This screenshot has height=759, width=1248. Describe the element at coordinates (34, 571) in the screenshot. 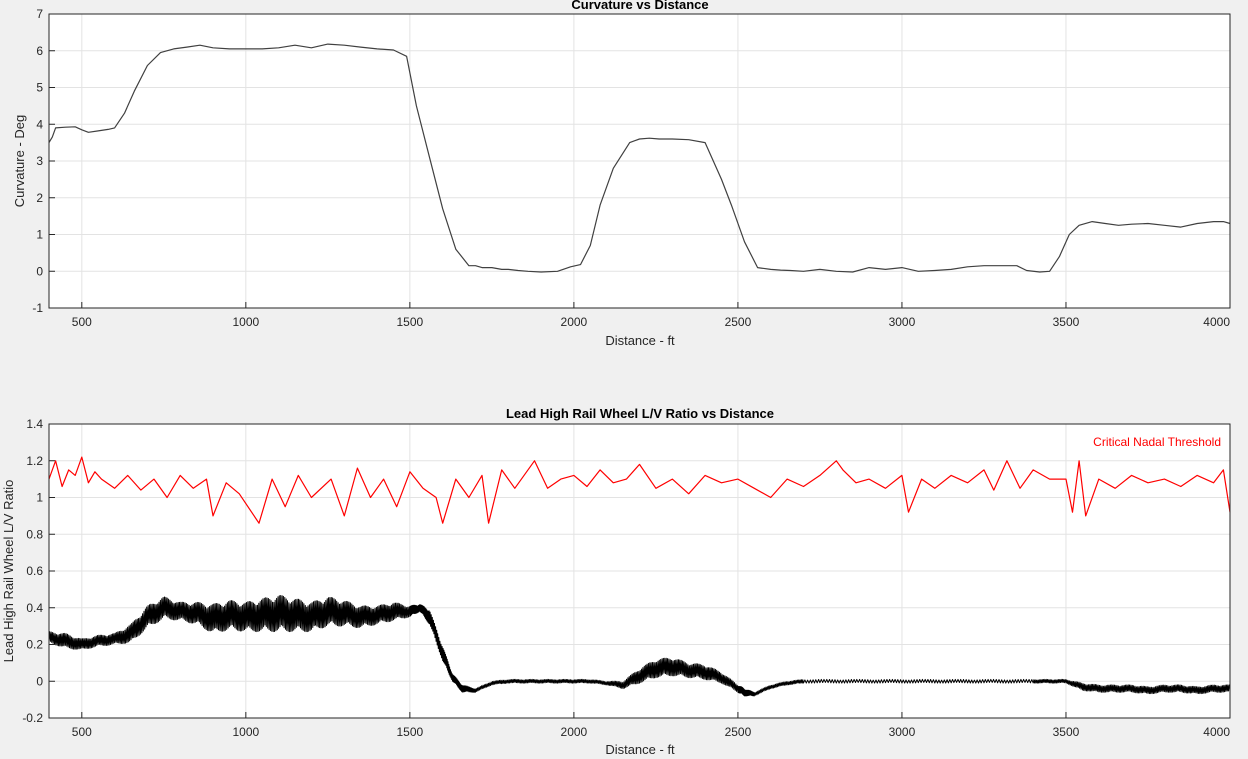

I see `y-tick-label: 0.6` at that location.